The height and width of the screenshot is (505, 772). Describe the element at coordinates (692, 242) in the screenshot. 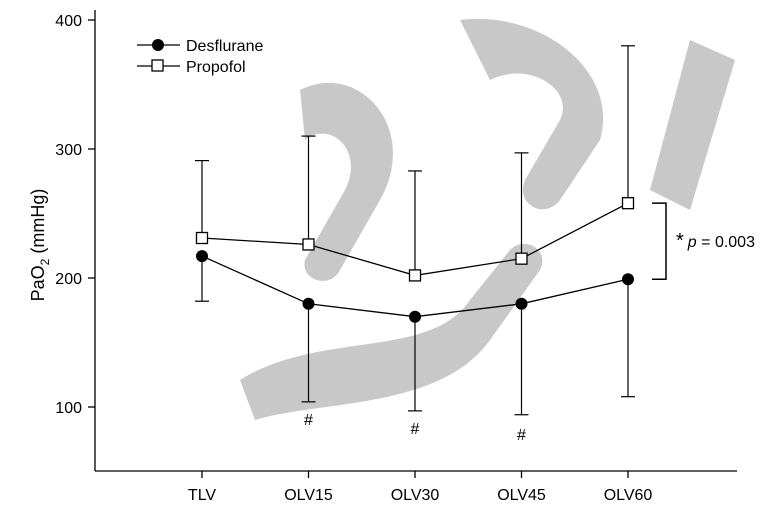

I see `significance-p-symbol: p` at that location.